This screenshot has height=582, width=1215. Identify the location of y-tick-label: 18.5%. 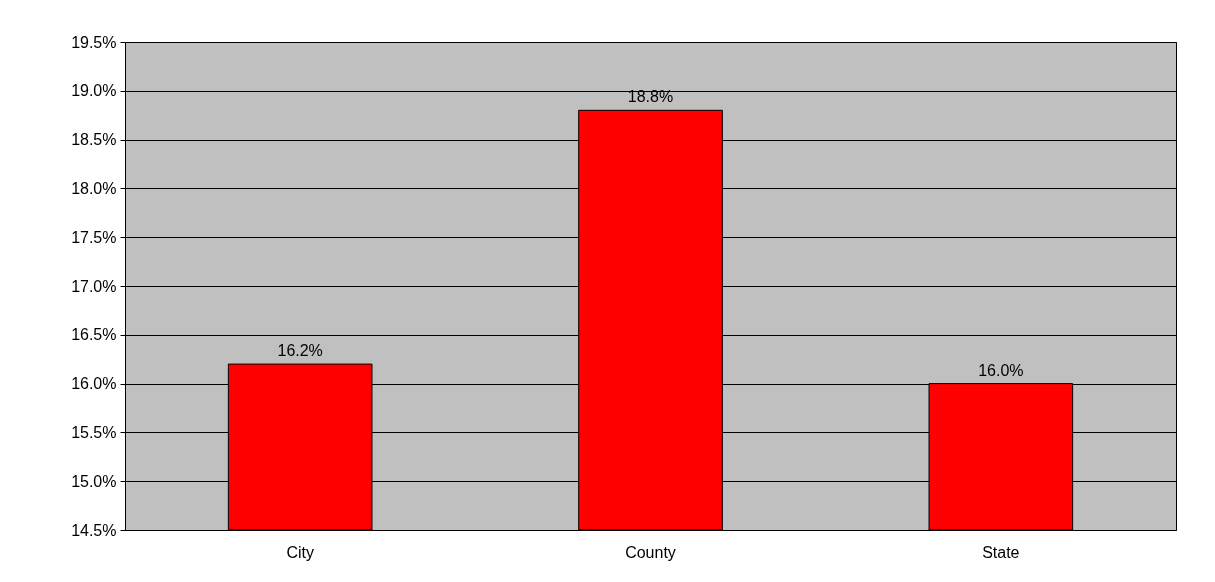
(94, 140).